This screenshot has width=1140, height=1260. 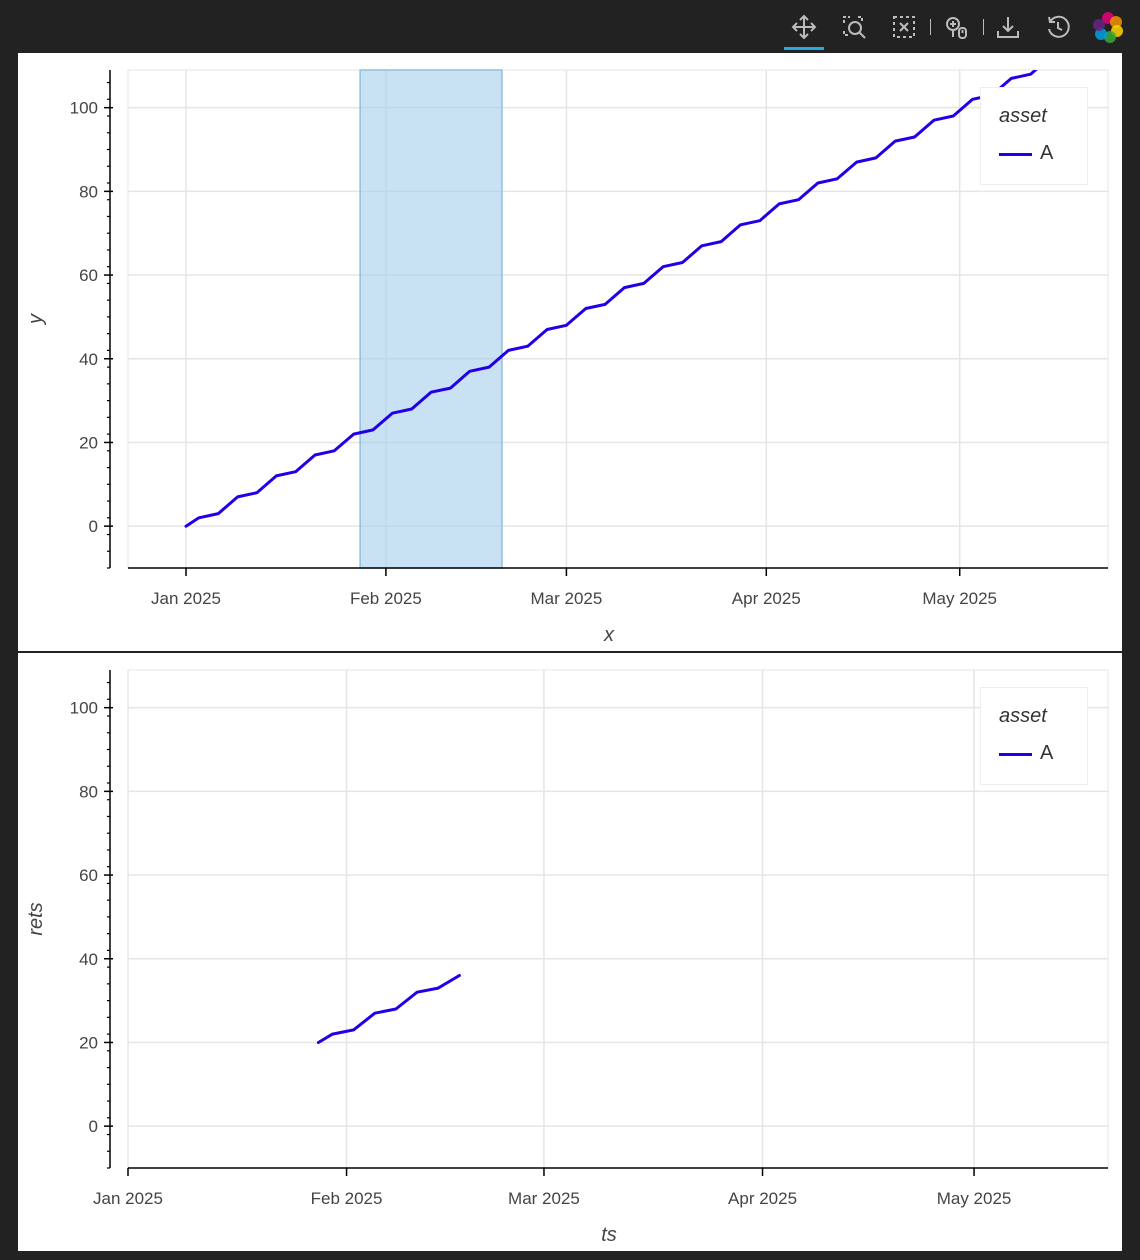 I want to click on box-zoom-icon, so click(x=854, y=27).